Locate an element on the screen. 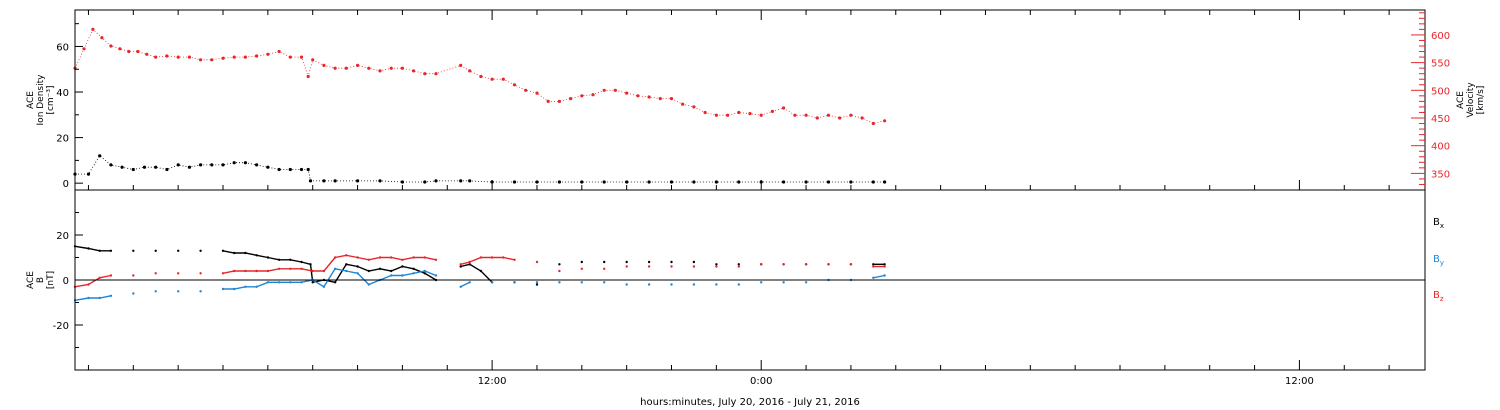 This screenshot has height=410, width=1500. field-y-tick-label: 0 is located at coordinates (66, 281).